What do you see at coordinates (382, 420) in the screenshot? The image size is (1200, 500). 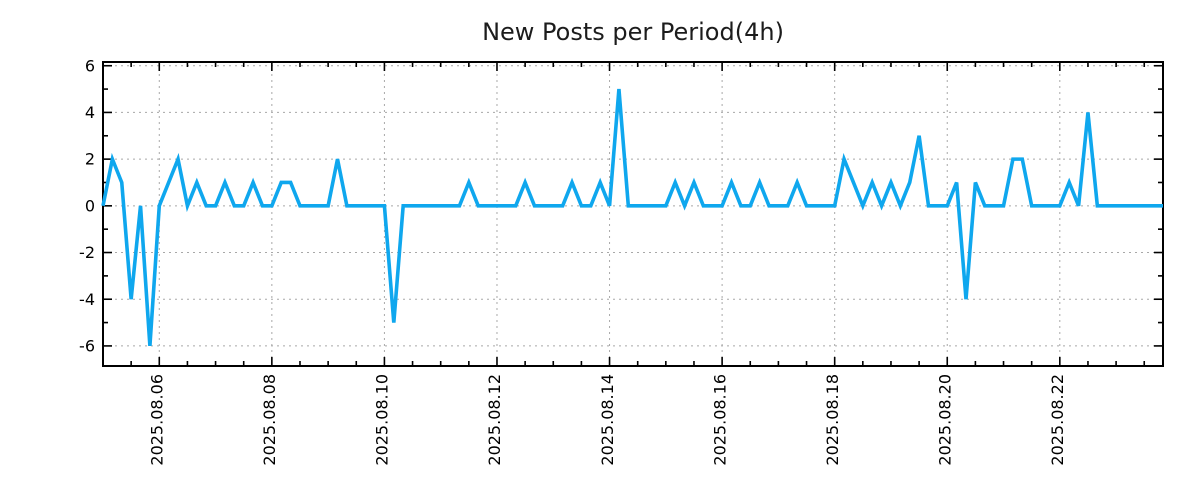 I see `x-tick-label: 2025.08.10` at bounding box center [382, 420].